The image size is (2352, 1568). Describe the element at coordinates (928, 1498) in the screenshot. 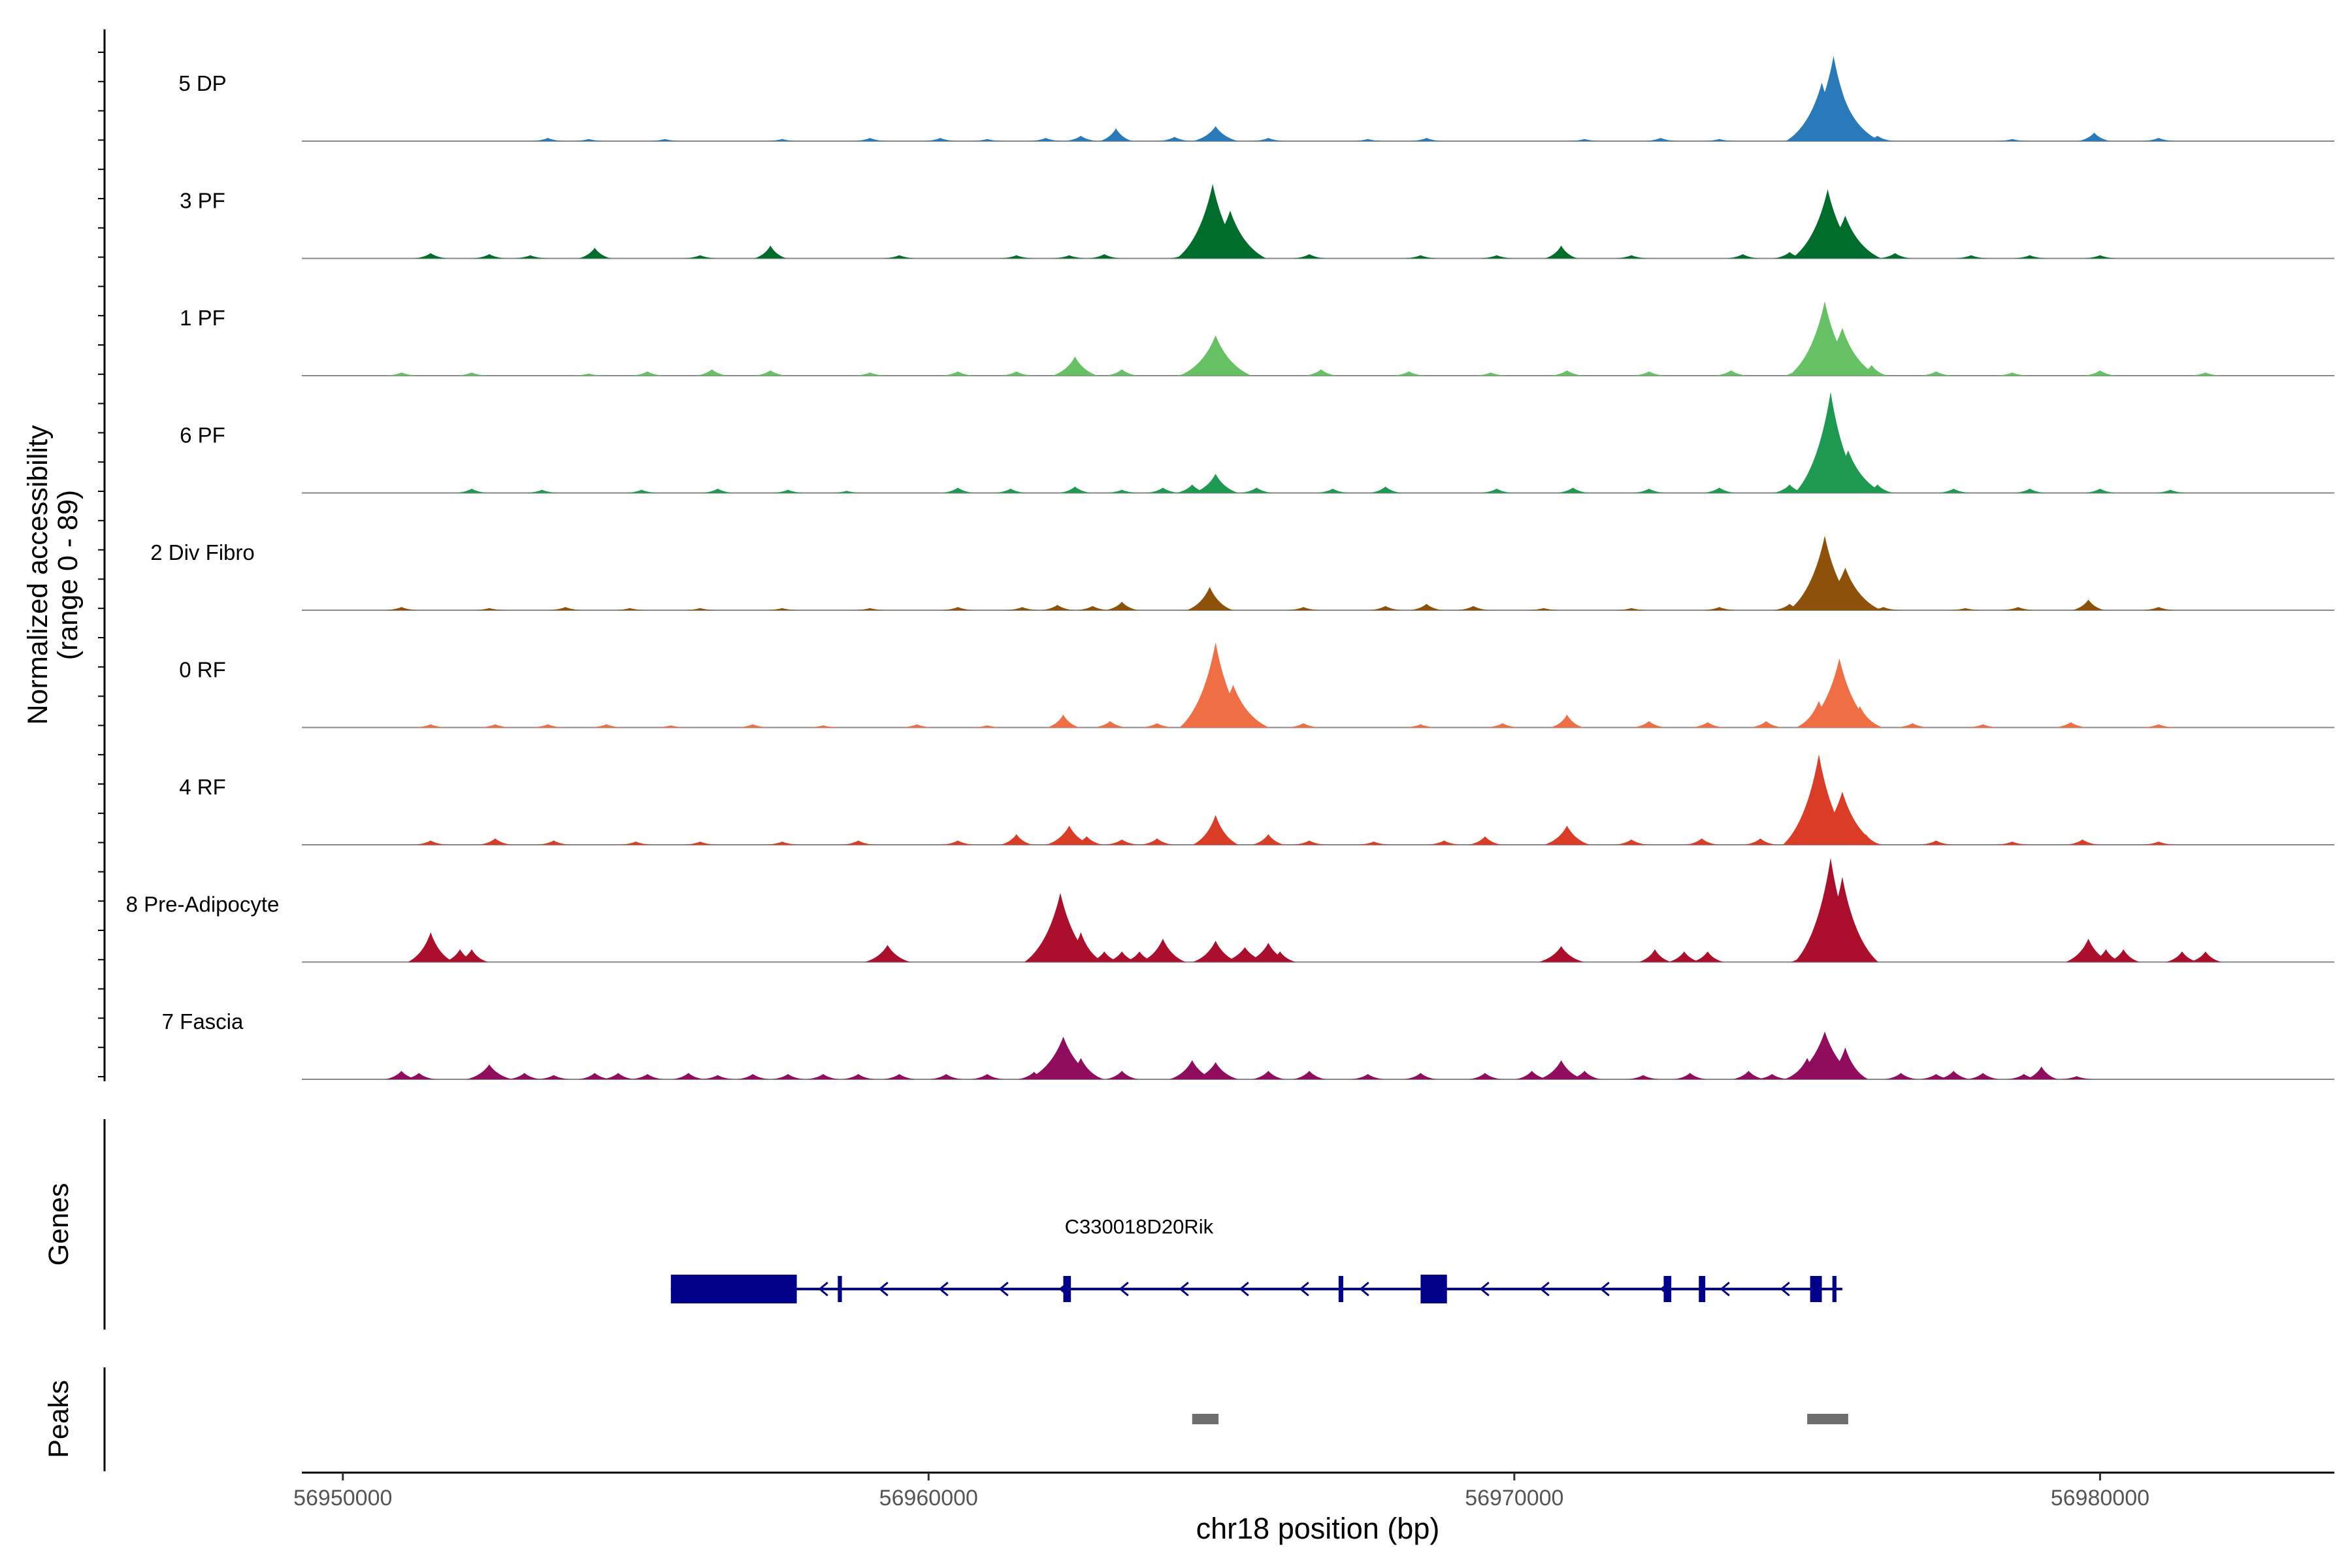

I see `x-tick-label: 56960000` at that location.